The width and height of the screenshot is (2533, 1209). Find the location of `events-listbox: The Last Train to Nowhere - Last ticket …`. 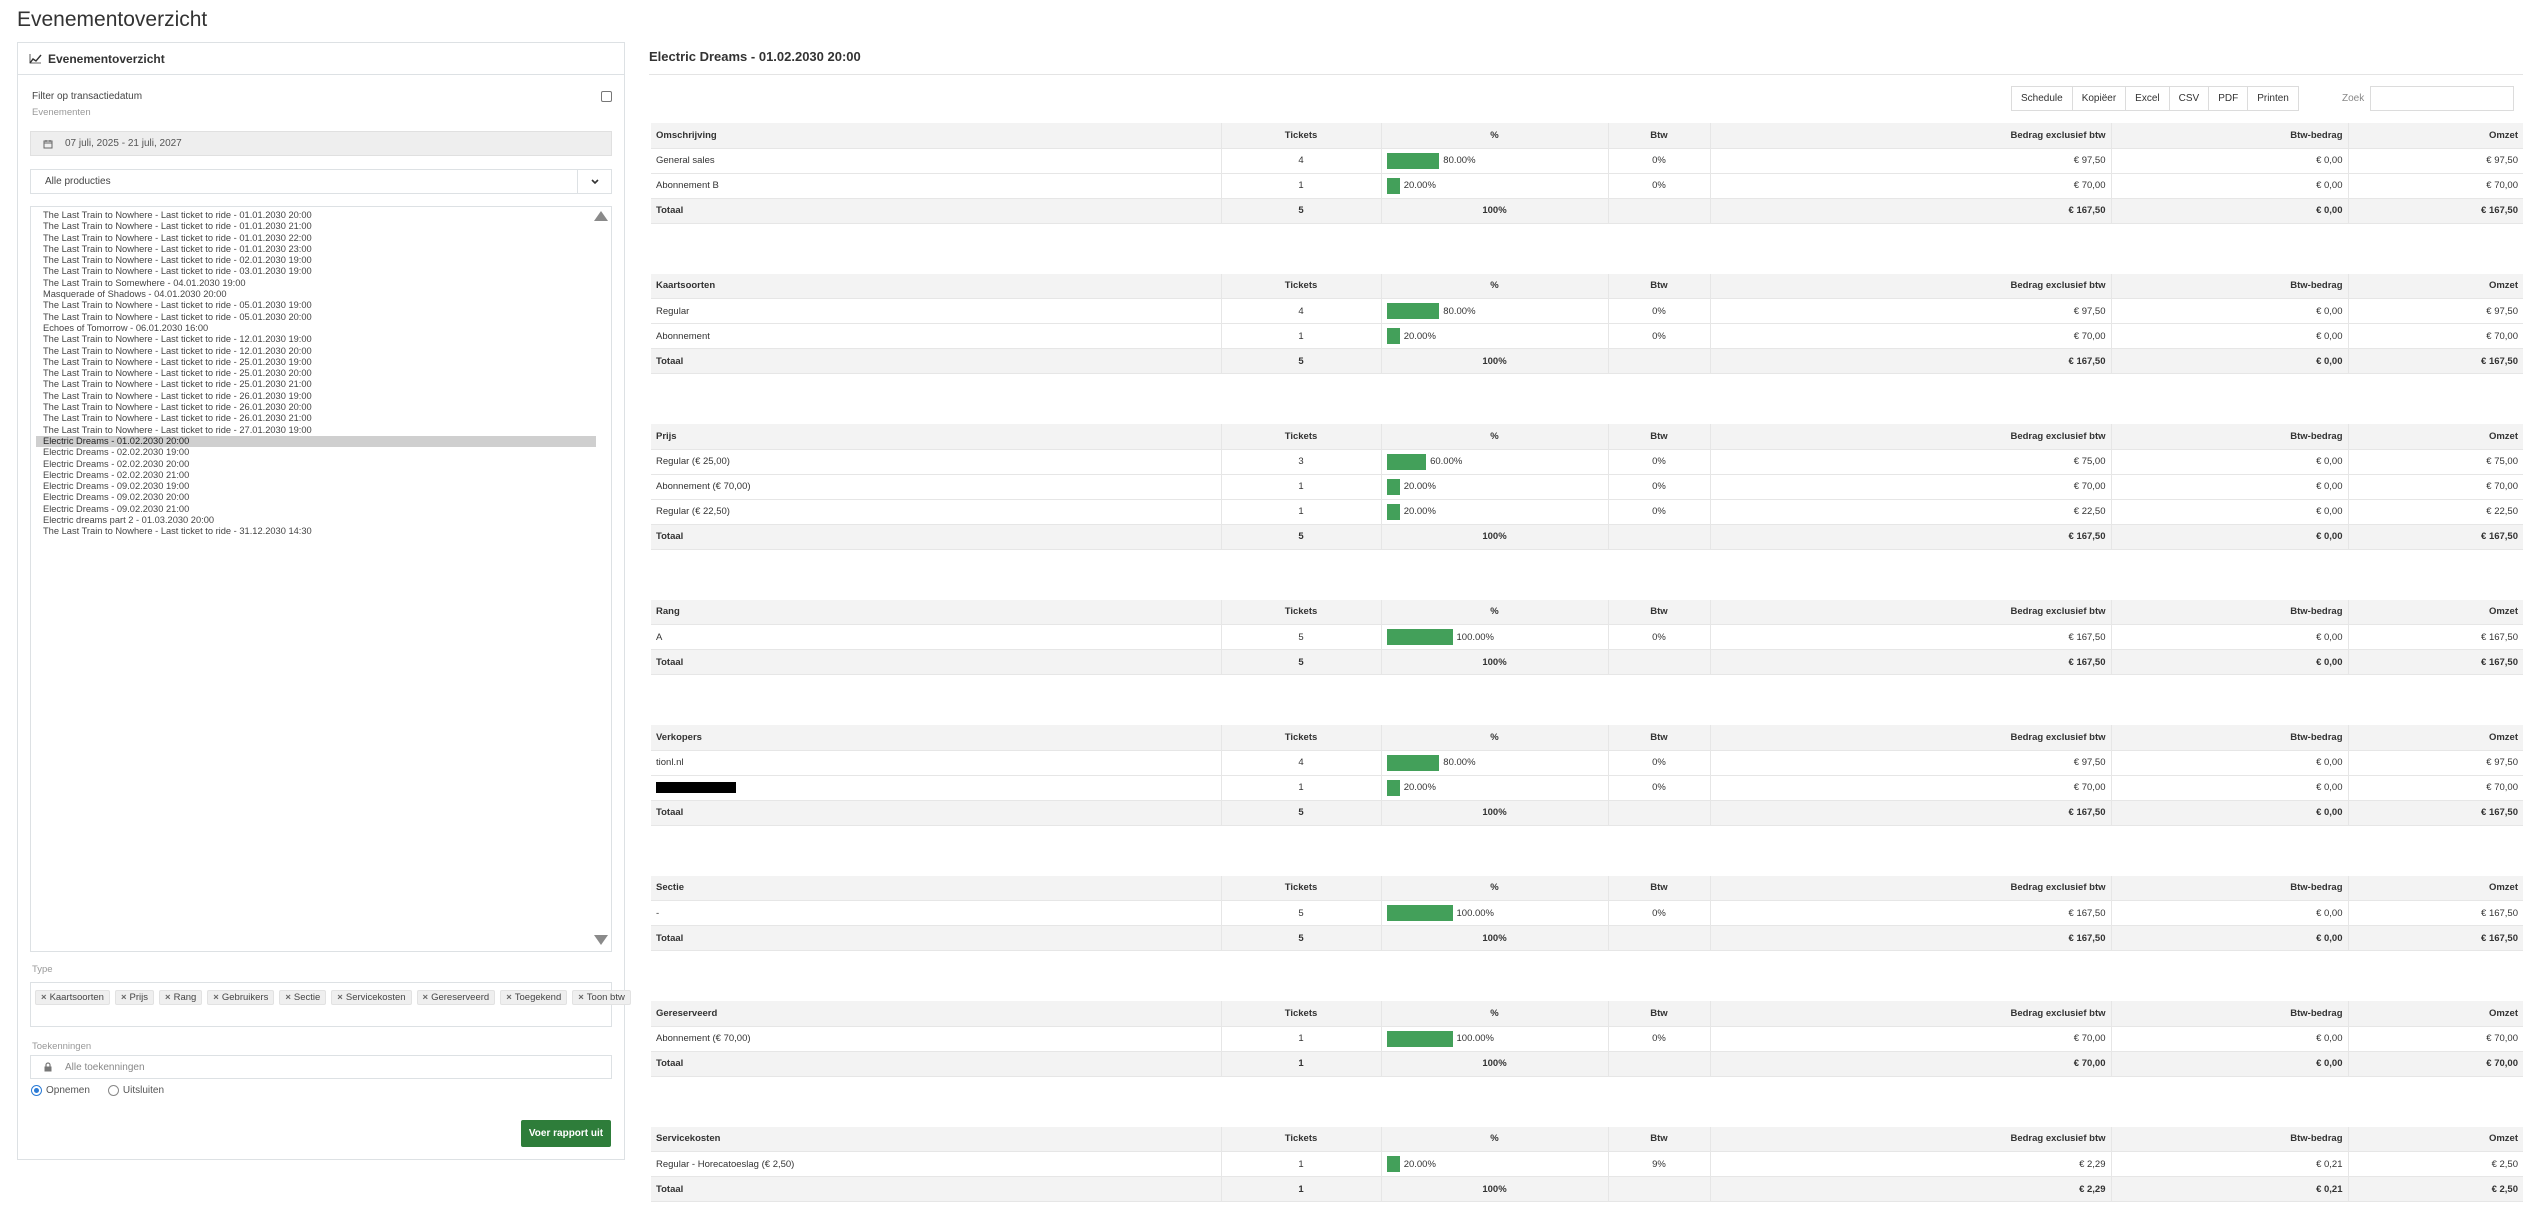

events-listbox: The Last Train to Nowhere - Last ticket … is located at coordinates (321, 579).